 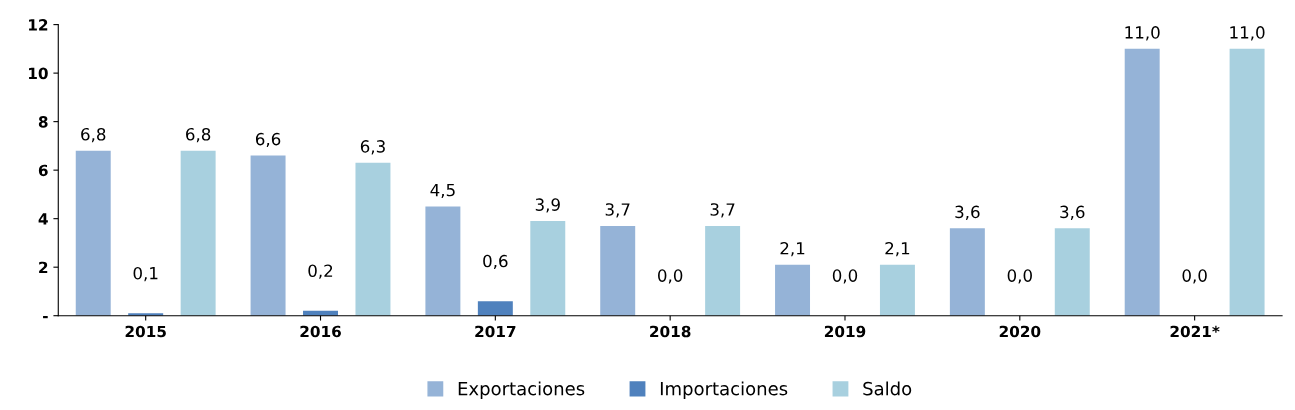 What do you see at coordinates (43, 170) in the screenshot?
I see `y-tick-label: 6` at bounding box center [43, 170].